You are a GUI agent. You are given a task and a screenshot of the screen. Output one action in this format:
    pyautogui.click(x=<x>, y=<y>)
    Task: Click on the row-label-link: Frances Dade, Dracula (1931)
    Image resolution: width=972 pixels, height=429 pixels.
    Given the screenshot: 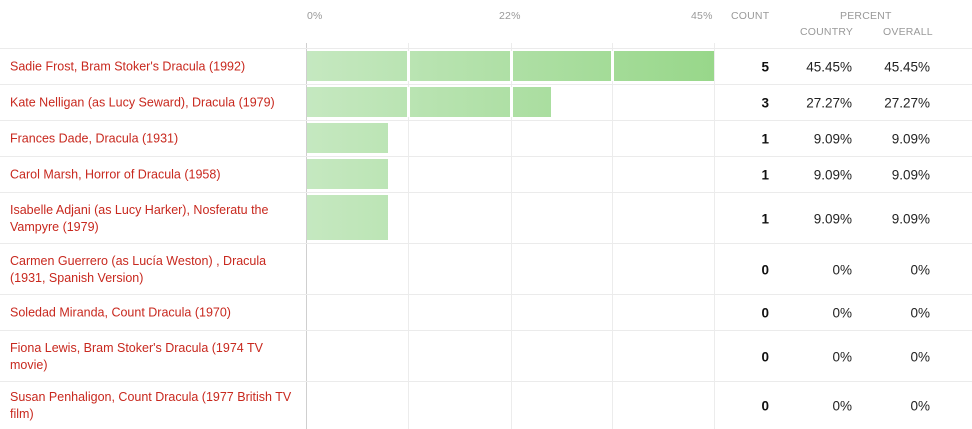 What is the action you would take?
    pyautogui.click(x=94, y=138)
    